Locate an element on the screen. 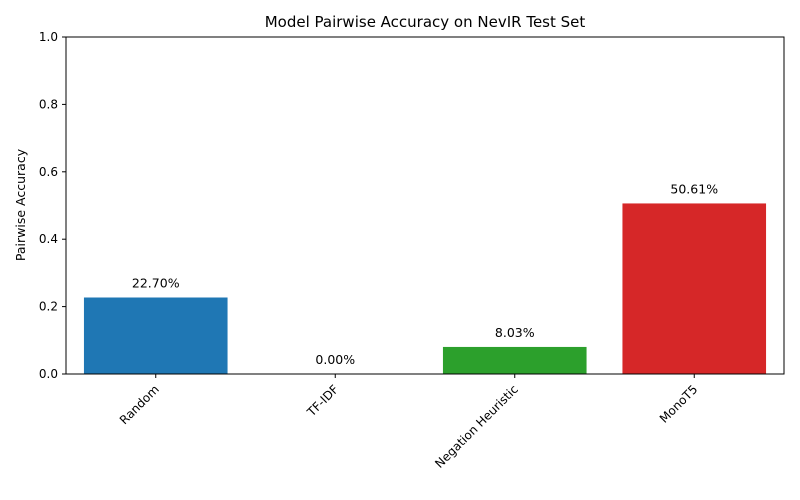  data-label: 8.03% is located at coordinates (515, 332).